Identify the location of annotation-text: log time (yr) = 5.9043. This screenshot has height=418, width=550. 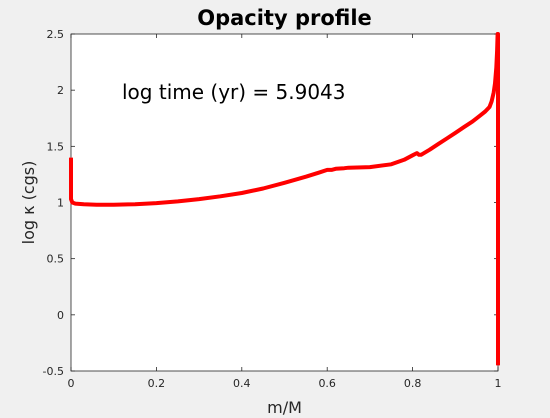
(234, 92).